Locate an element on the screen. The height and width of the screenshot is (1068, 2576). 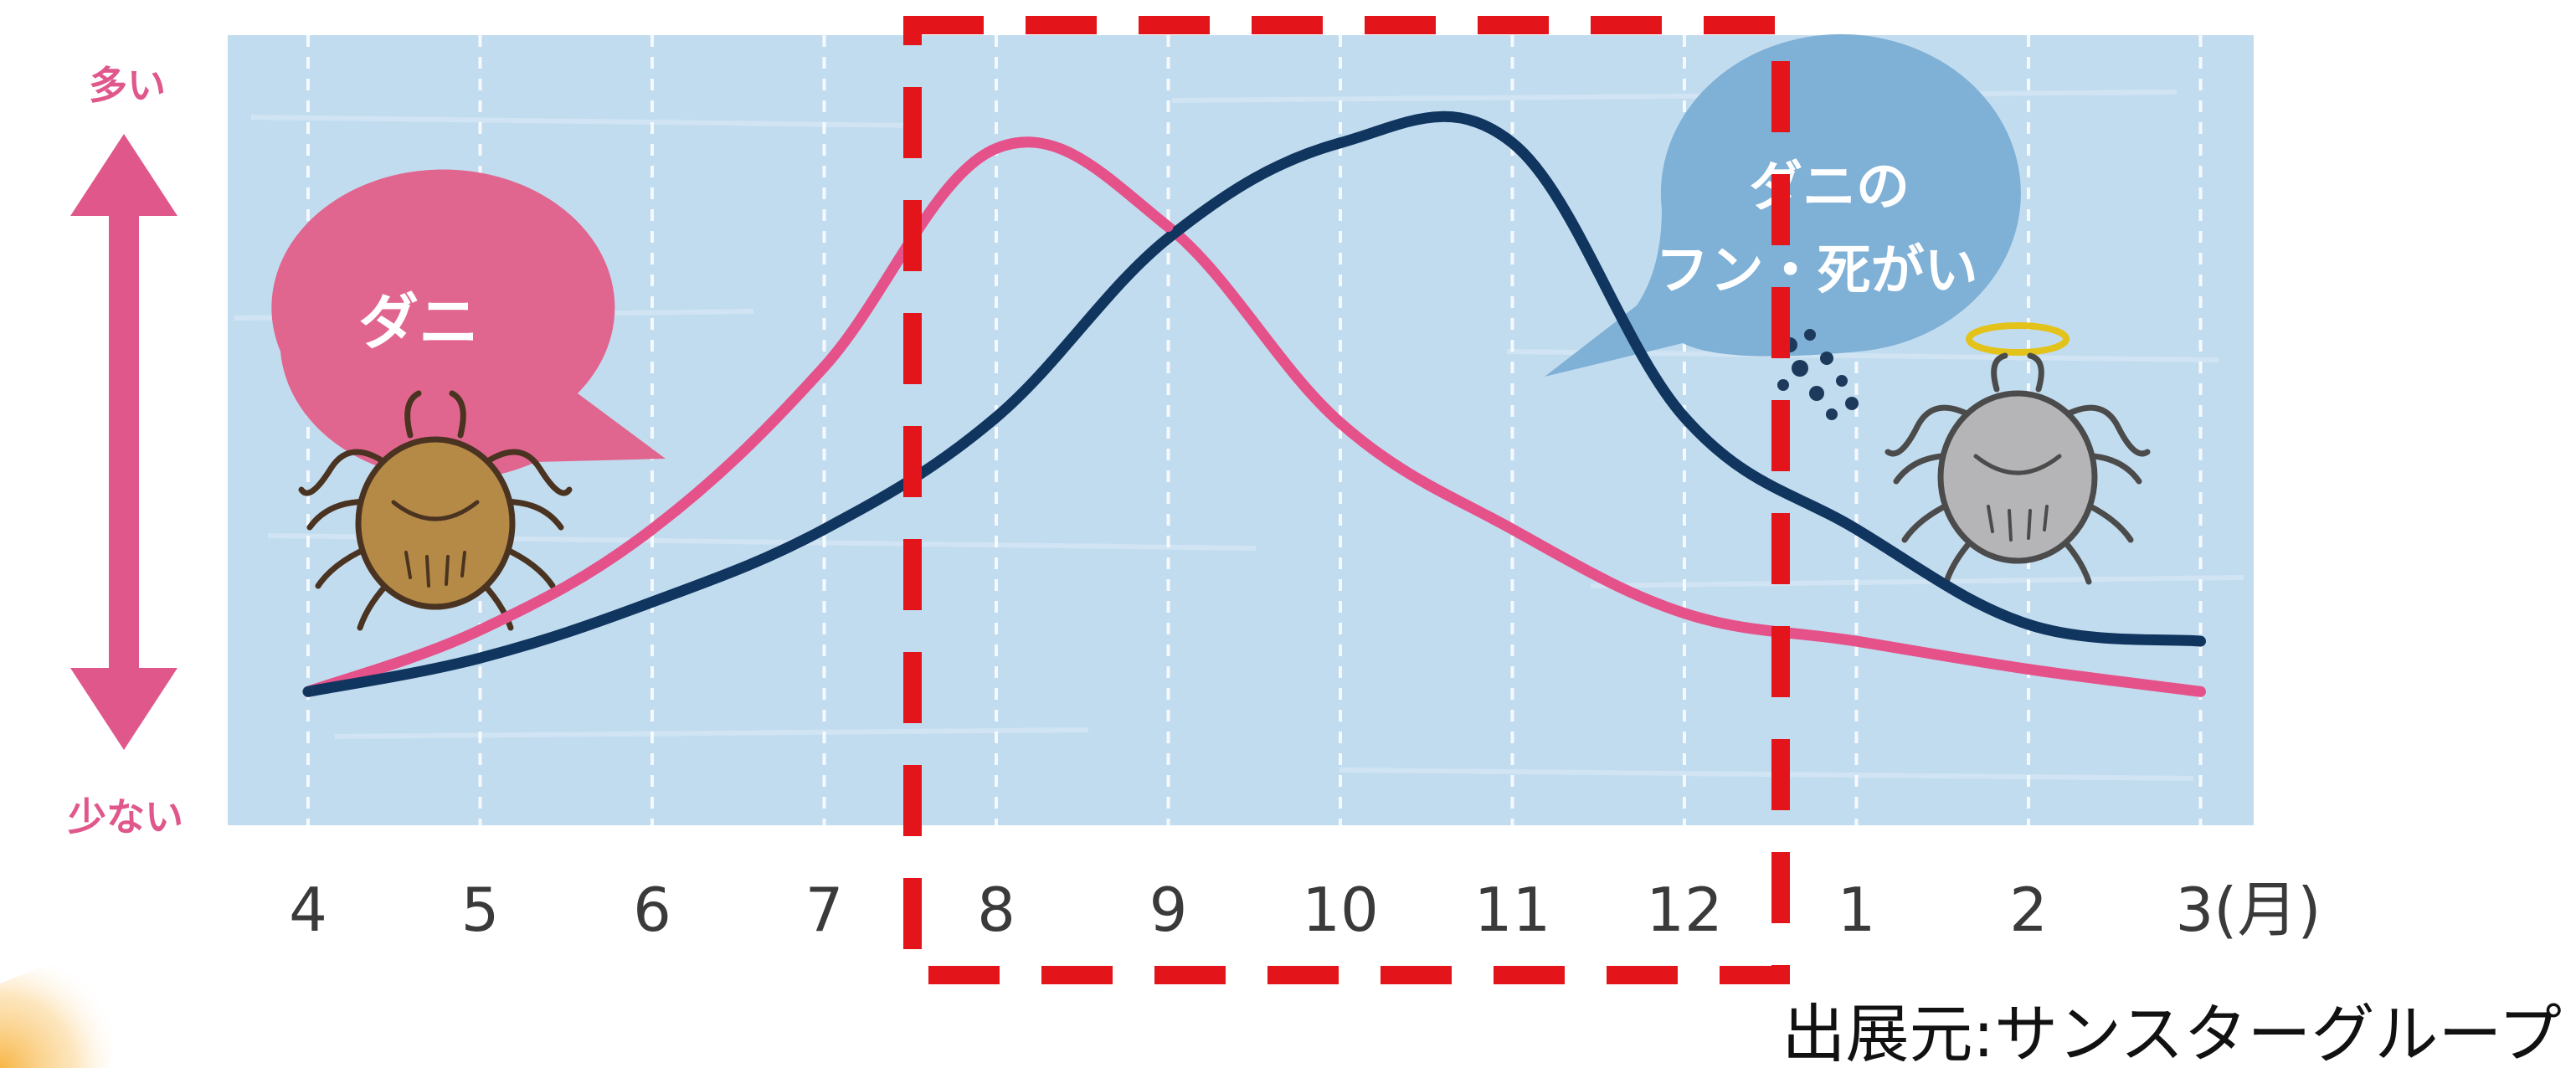
arrow-up-head is located at coordinates (124, 175).